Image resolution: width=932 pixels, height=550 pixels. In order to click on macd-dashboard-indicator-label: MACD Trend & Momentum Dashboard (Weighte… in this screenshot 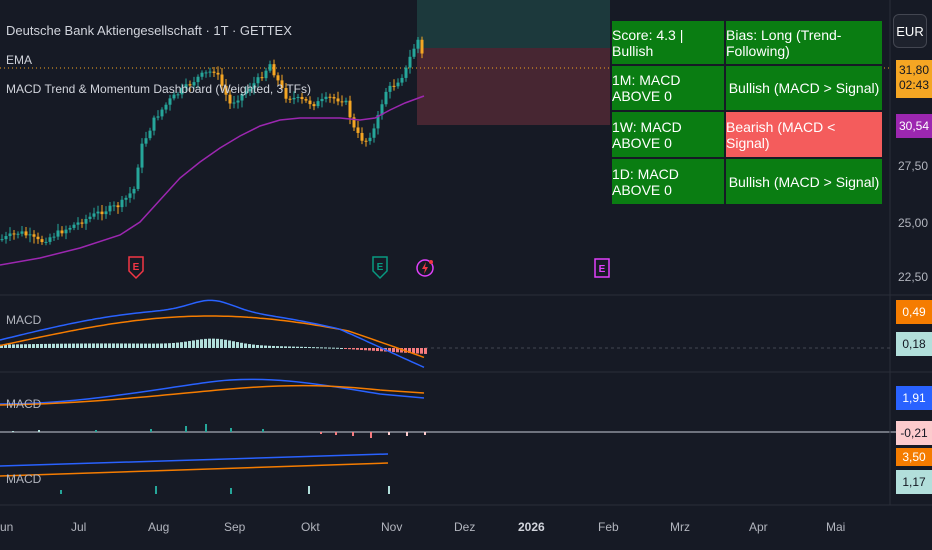, I will do `click(159, 89)`.